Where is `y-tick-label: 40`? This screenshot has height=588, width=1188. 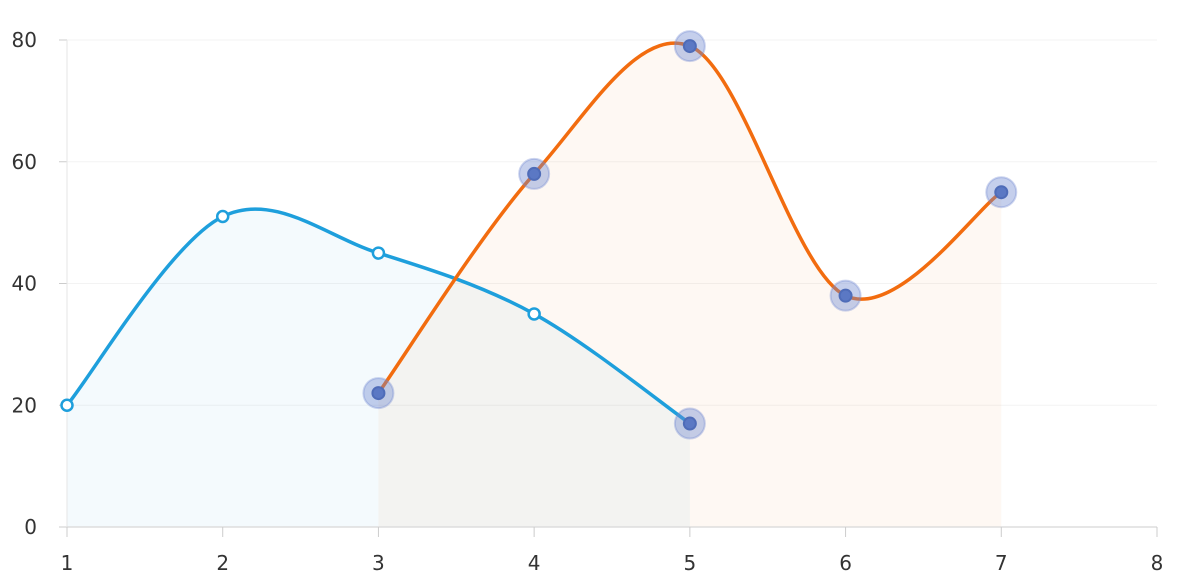 y-tick-label: 40 is located at coordinates (24, 284).